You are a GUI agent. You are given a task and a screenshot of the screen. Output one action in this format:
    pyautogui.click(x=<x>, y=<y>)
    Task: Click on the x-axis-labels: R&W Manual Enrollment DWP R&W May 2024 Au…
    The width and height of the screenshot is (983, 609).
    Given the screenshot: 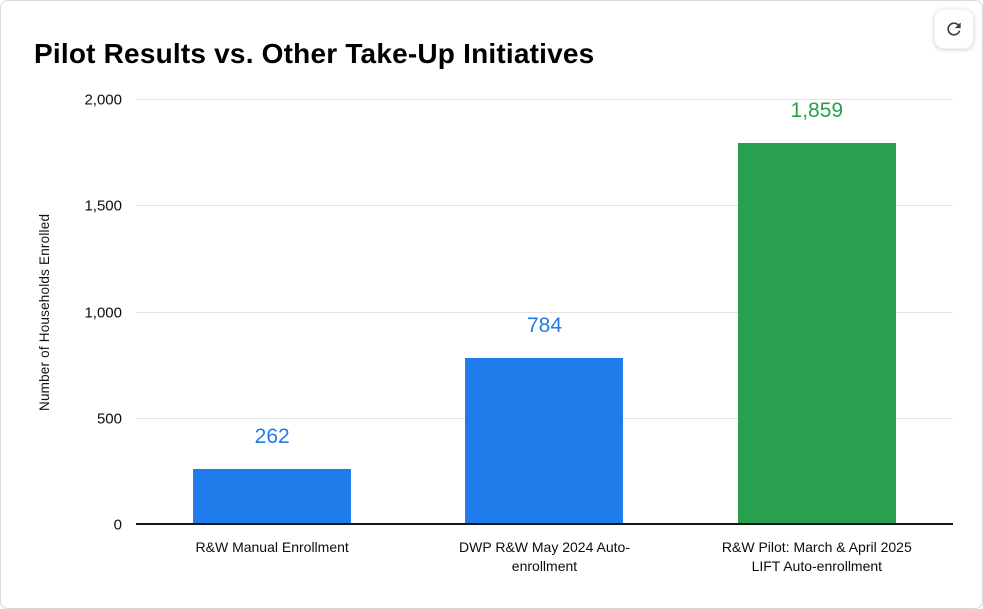 What is the action you would take?
    pyautogui.click(x=544, y=557)
    